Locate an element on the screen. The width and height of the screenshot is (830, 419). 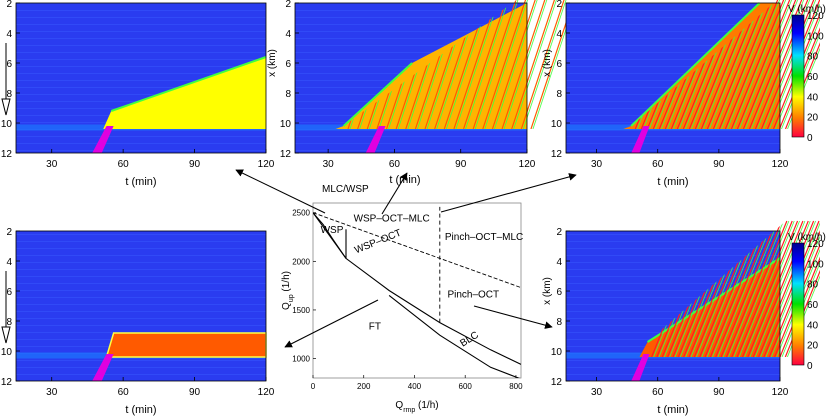
y-tick-label: 10 is located at coordinates (557, 124).